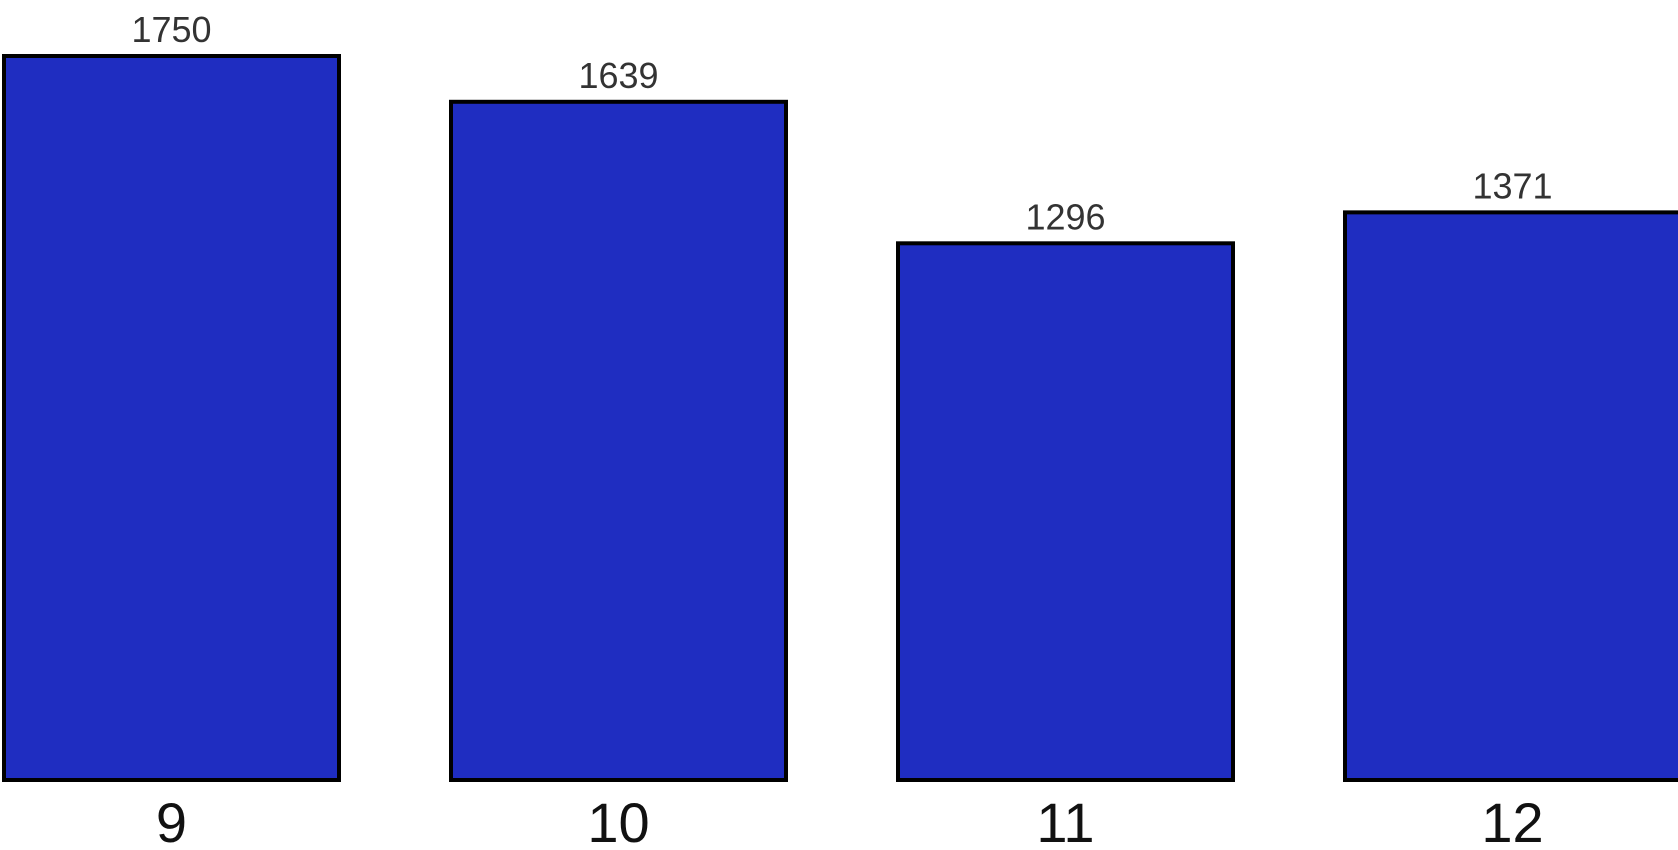 The width and height of the screenshot is (1678, 850). Describe the element at coordinates (171, 820) in the screenshot. I see `category-label-9: 9` at that location.